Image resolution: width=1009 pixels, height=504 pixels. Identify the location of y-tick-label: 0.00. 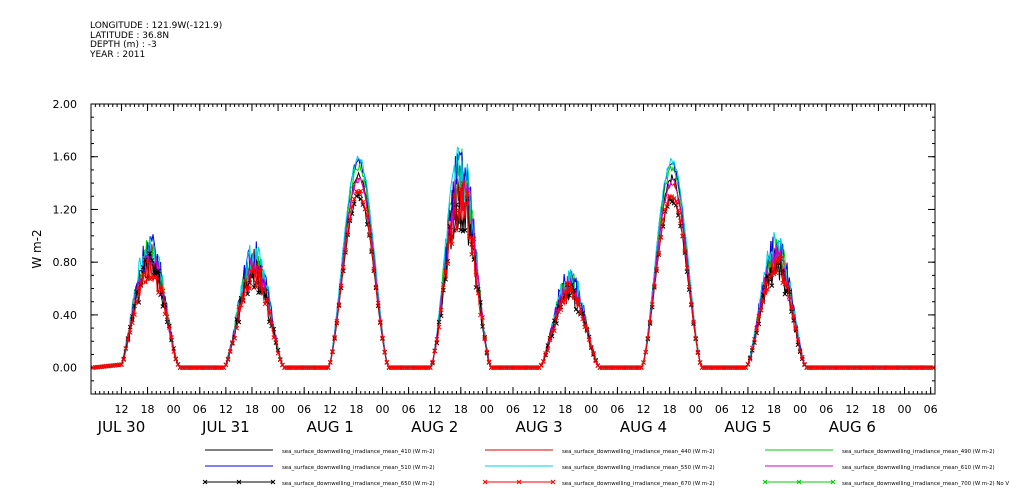
(65, 368).